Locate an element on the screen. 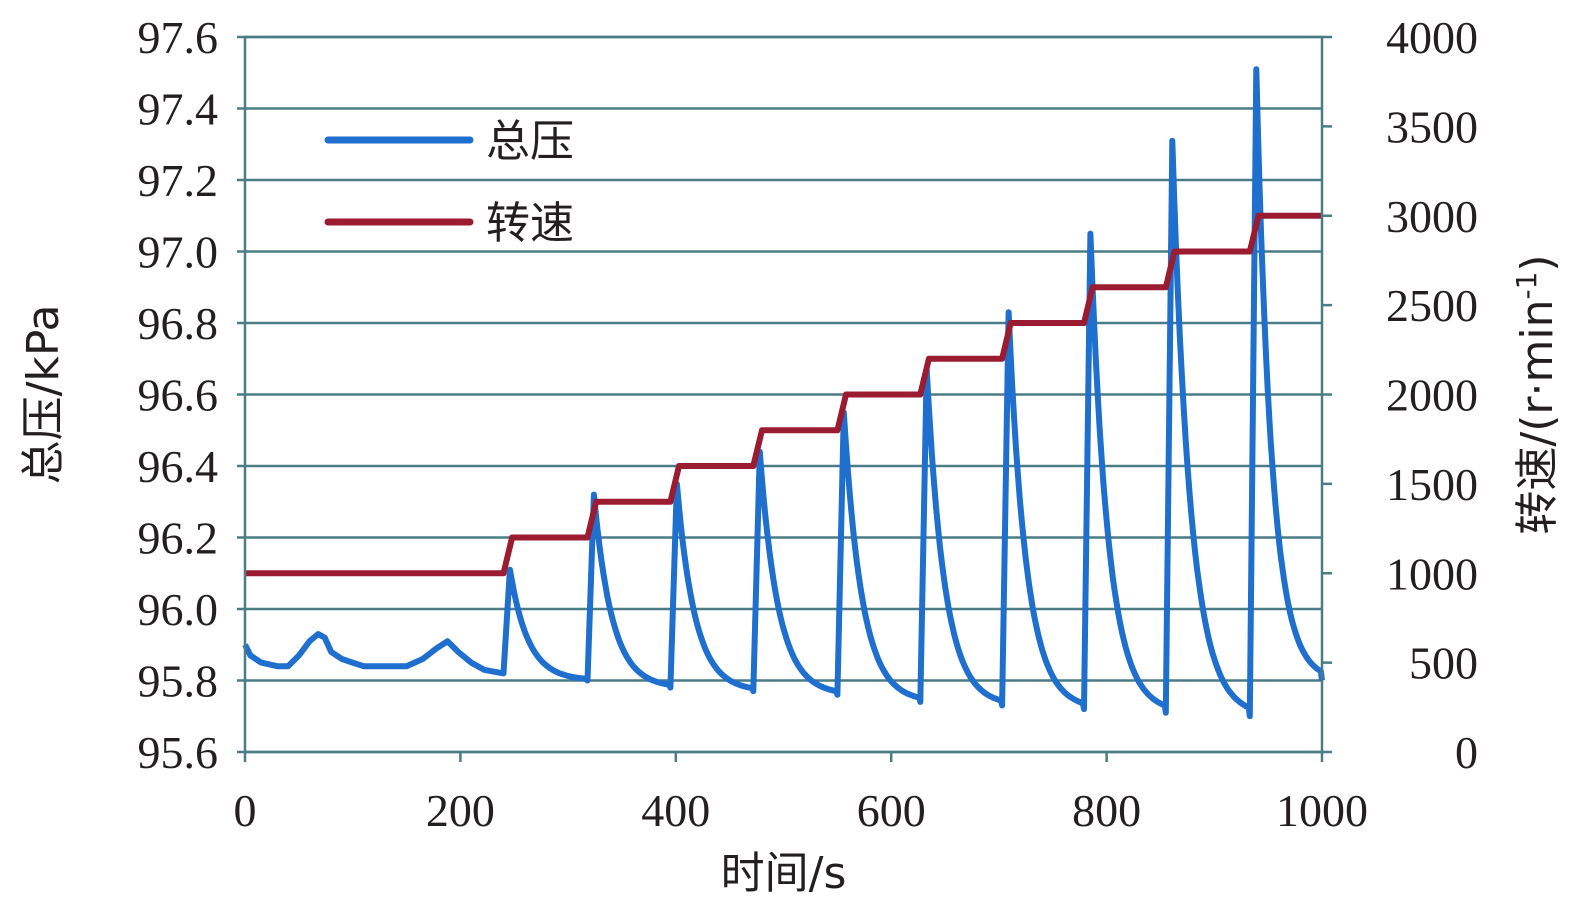  y-right-axis-title-main: 转速/(r·min is located at coordinates (1537, 417).